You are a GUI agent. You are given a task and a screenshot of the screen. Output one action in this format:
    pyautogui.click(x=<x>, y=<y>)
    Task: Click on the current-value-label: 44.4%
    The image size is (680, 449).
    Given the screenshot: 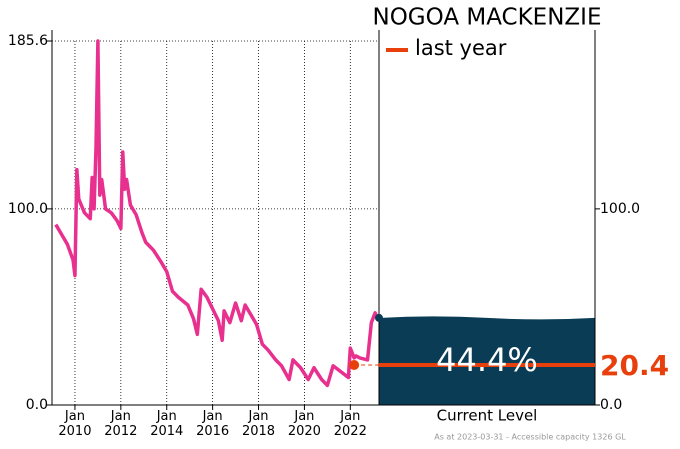 What is the action you would take?
    pyautogui.click(x=487, y=360)
    